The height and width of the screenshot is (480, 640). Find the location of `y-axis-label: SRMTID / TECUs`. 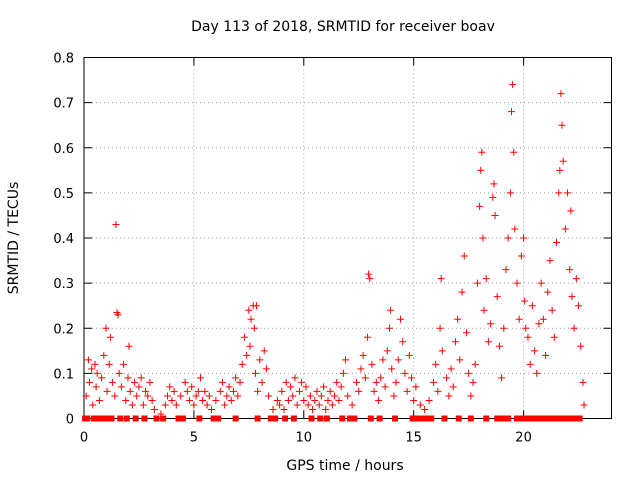

y-axis-label: SRMTID / TECUs is located at coordinates (14, 238).